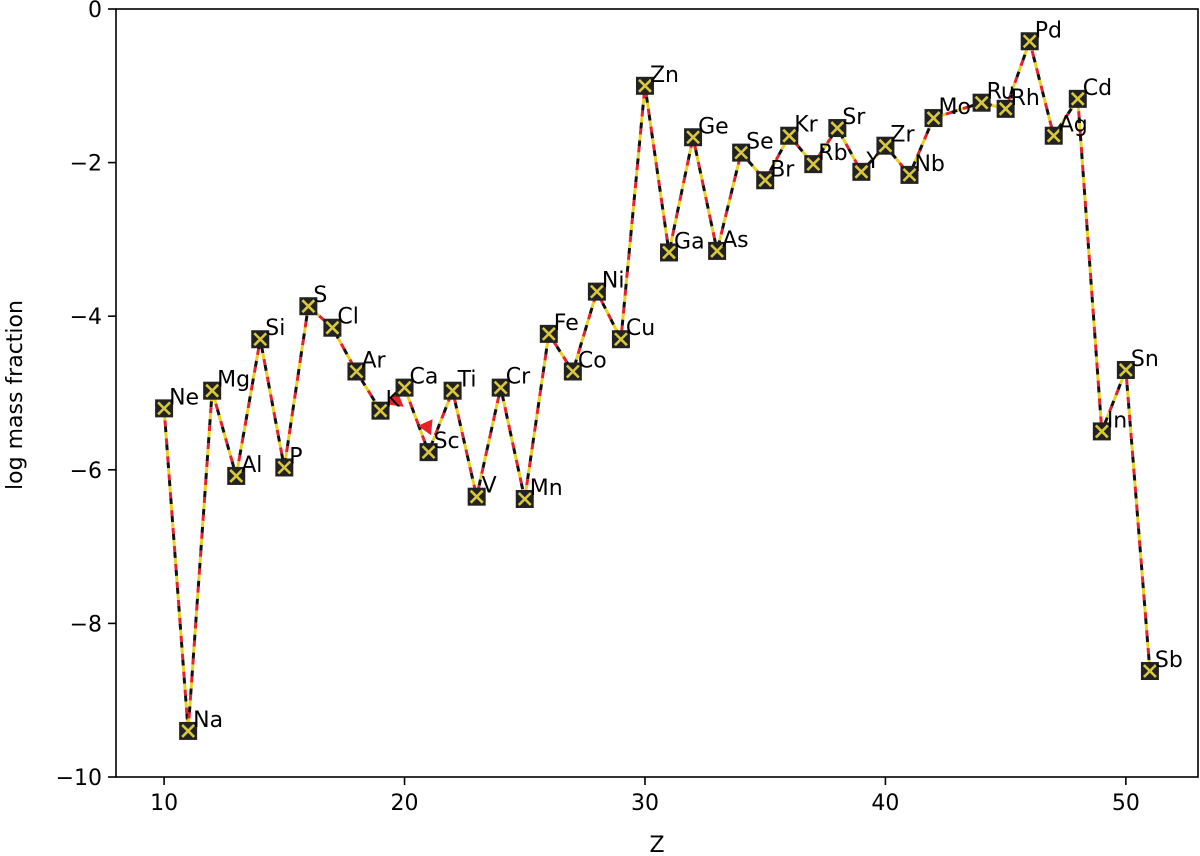 The image size is (1200, 856). What do you see at coordinates (546, 488) in the screenshot?
I see `point-label: Mn` at bounding box center [546, 488].